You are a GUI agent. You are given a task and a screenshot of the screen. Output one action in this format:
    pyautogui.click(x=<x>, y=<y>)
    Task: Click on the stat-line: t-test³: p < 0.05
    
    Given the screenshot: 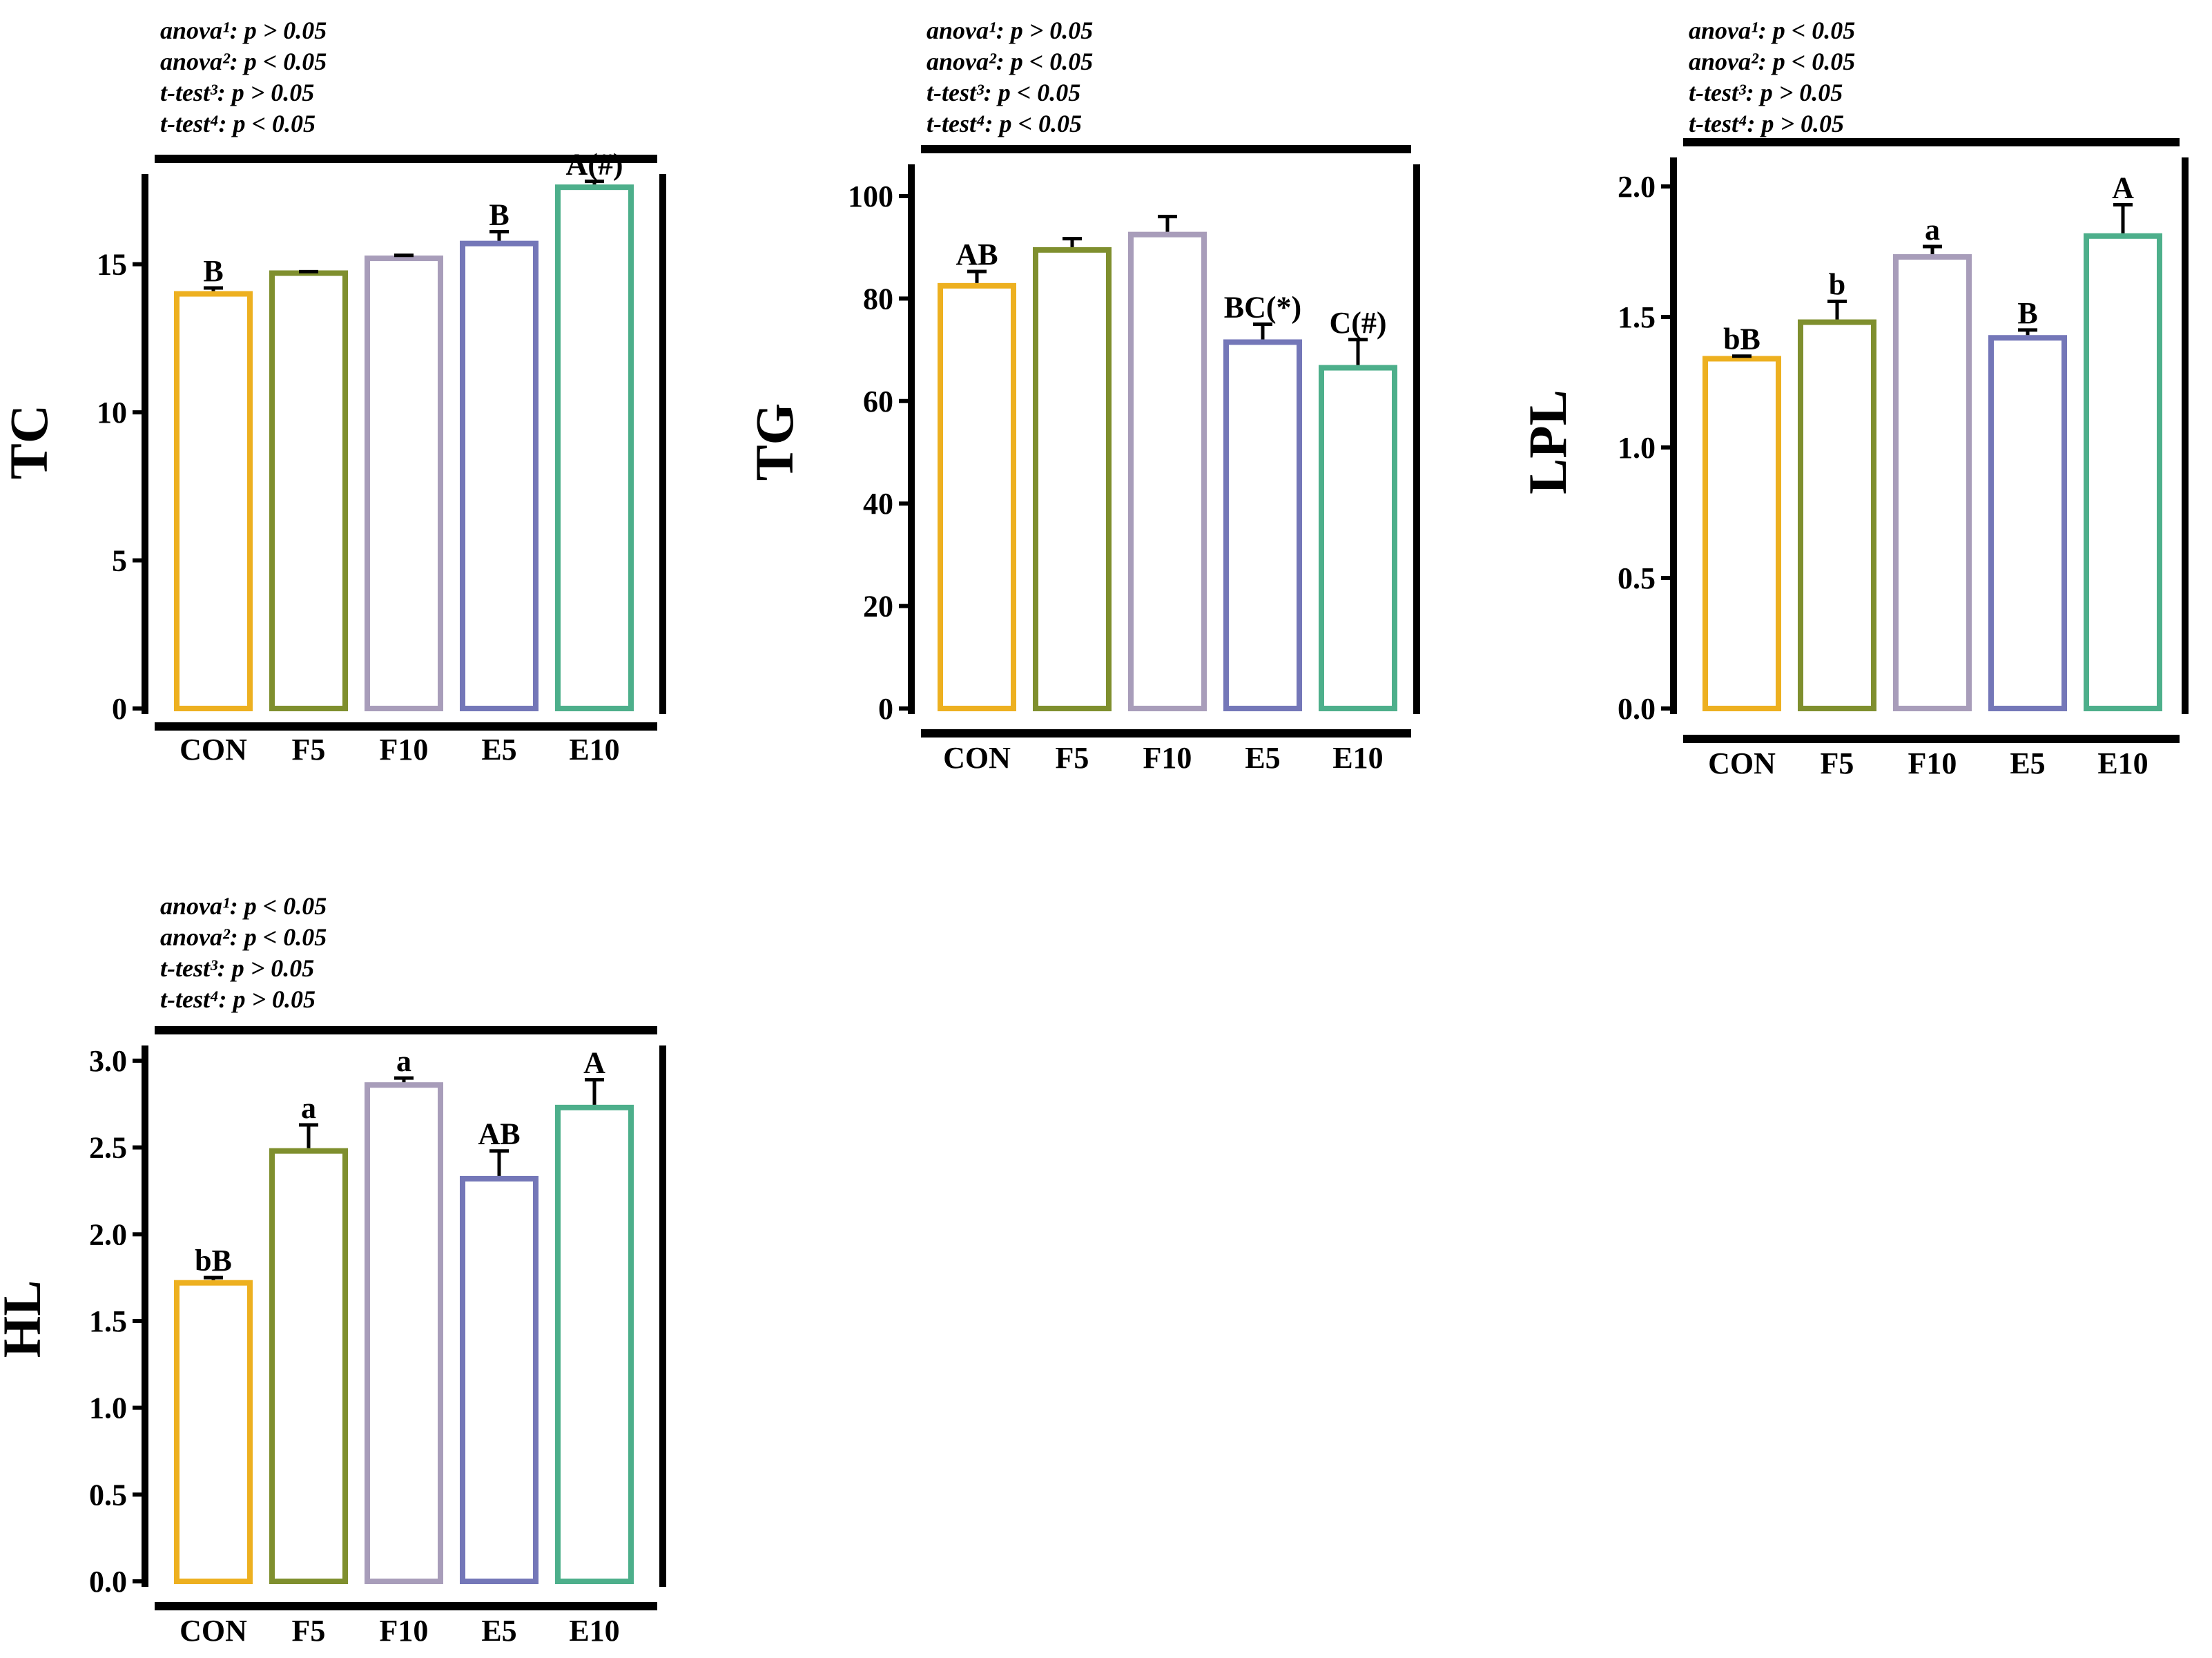 What is the action you would take?
    pyautogui.click(x=1003, y=92)
    